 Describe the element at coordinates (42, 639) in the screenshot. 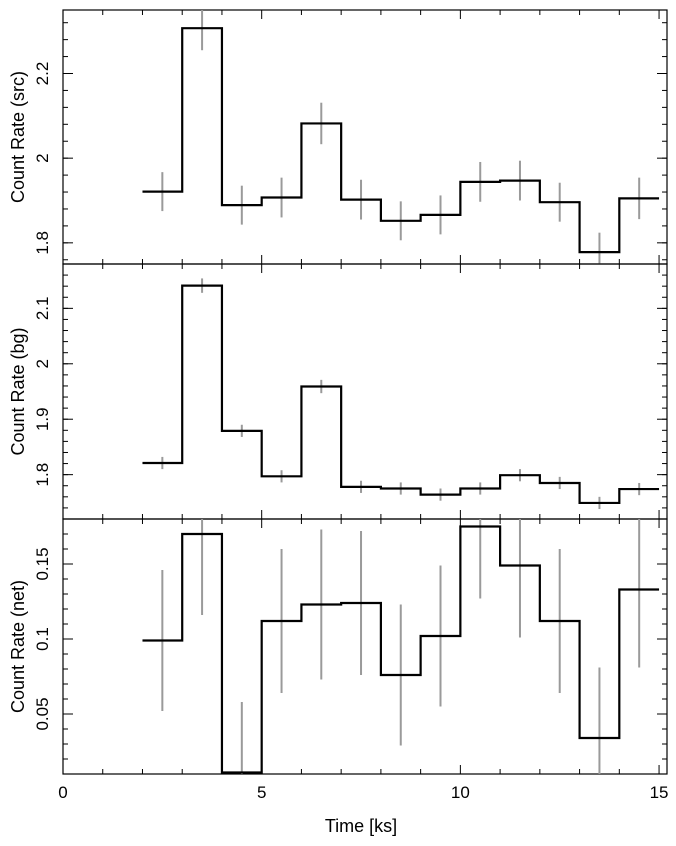

I see `y-tick-label: 0.1` at that location.